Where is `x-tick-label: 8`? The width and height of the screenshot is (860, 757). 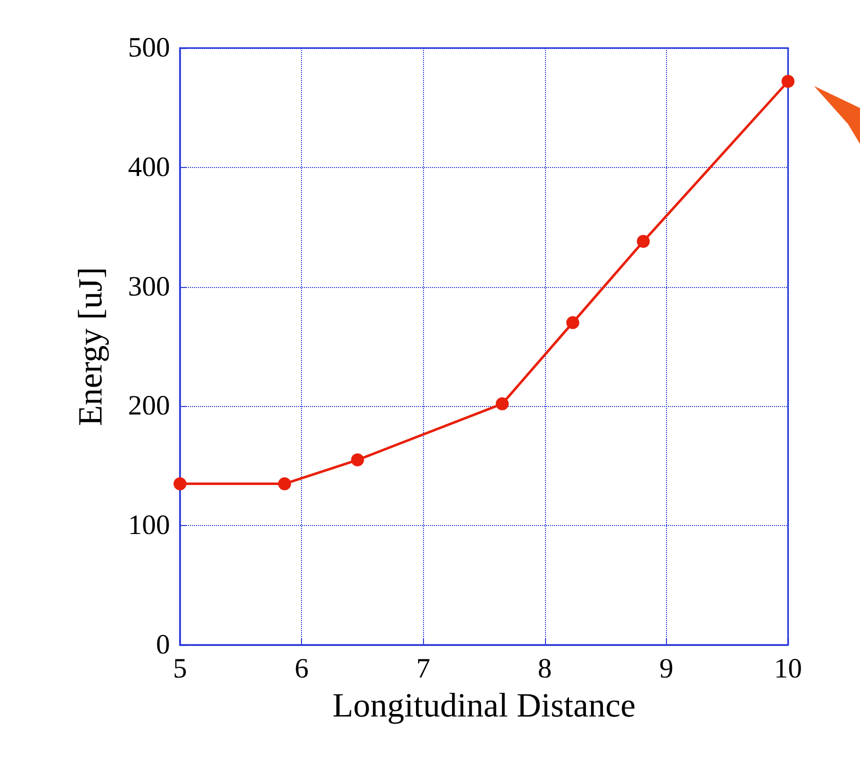
x-tick-label: 8 is located at coordinates (545, 669).